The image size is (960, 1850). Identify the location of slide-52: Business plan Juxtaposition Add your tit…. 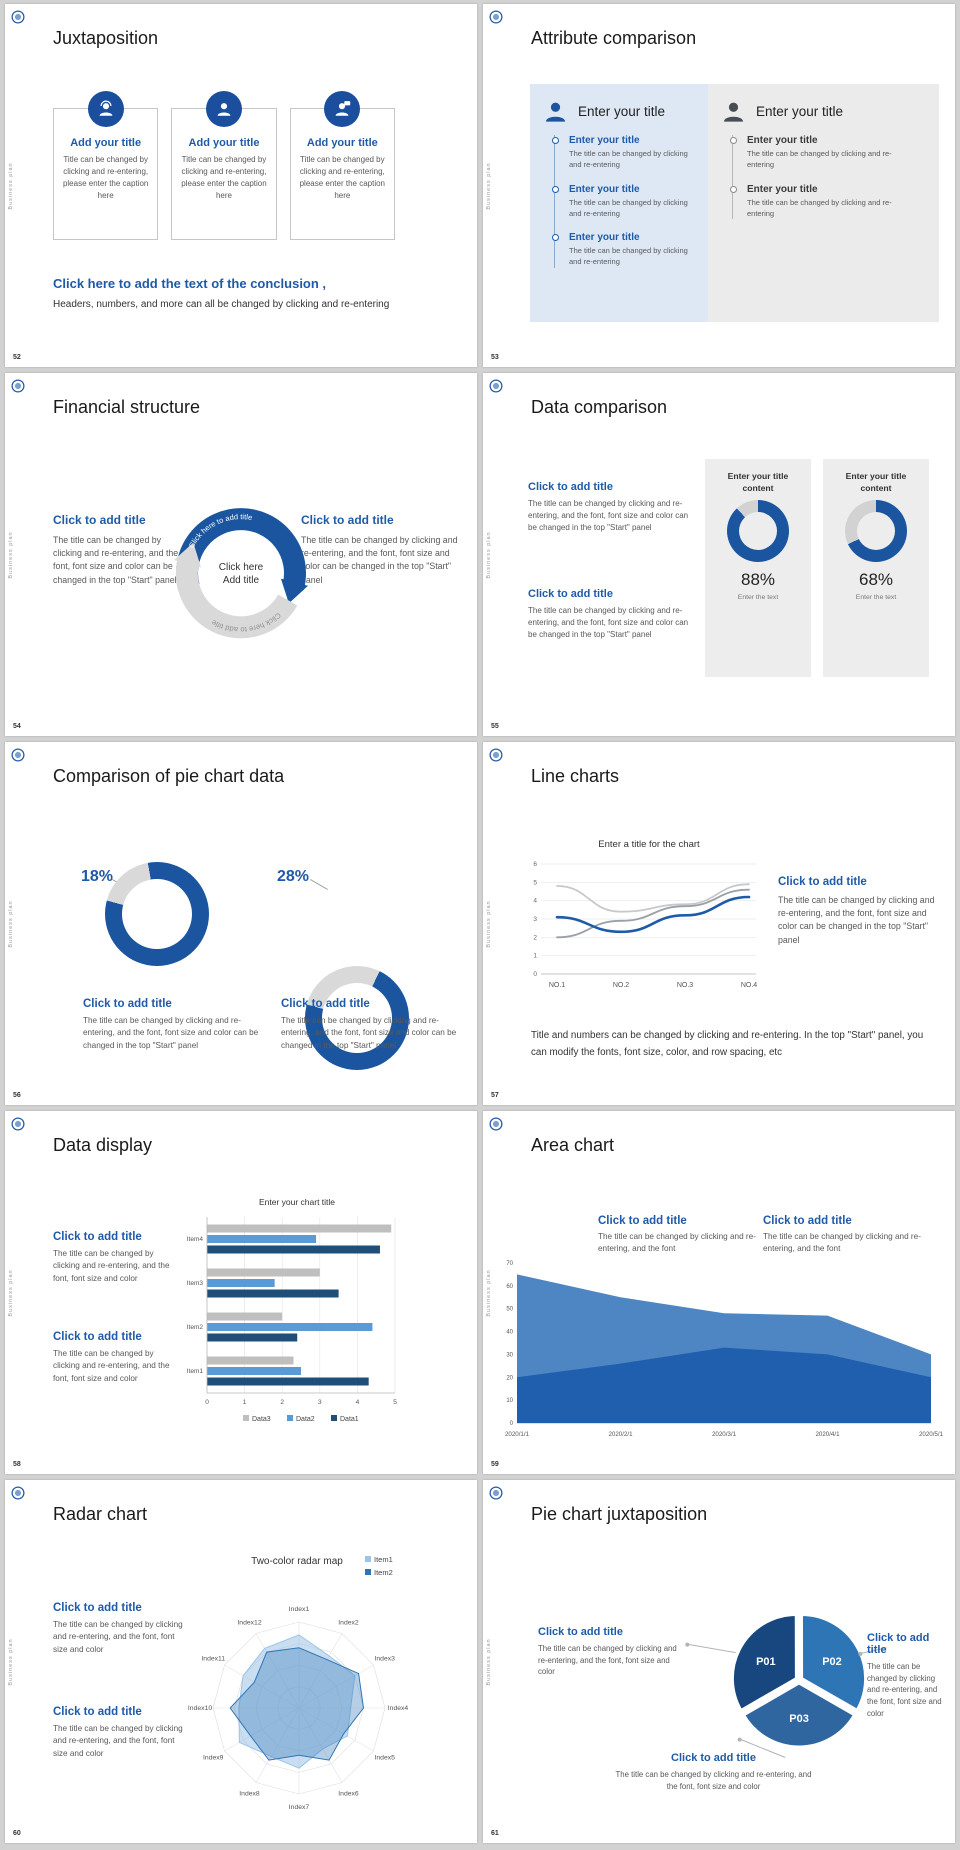
(241, 185).